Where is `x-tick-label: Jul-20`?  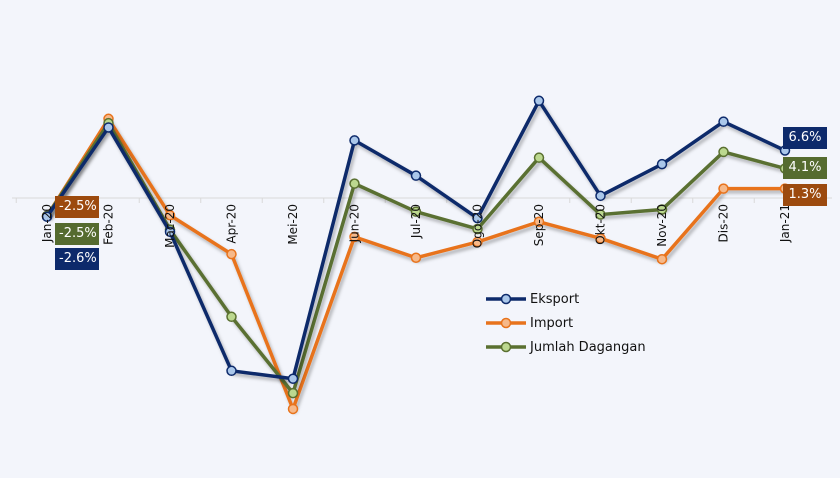
x-tick-label: Jul-20 is located at coordinates (416, 221).